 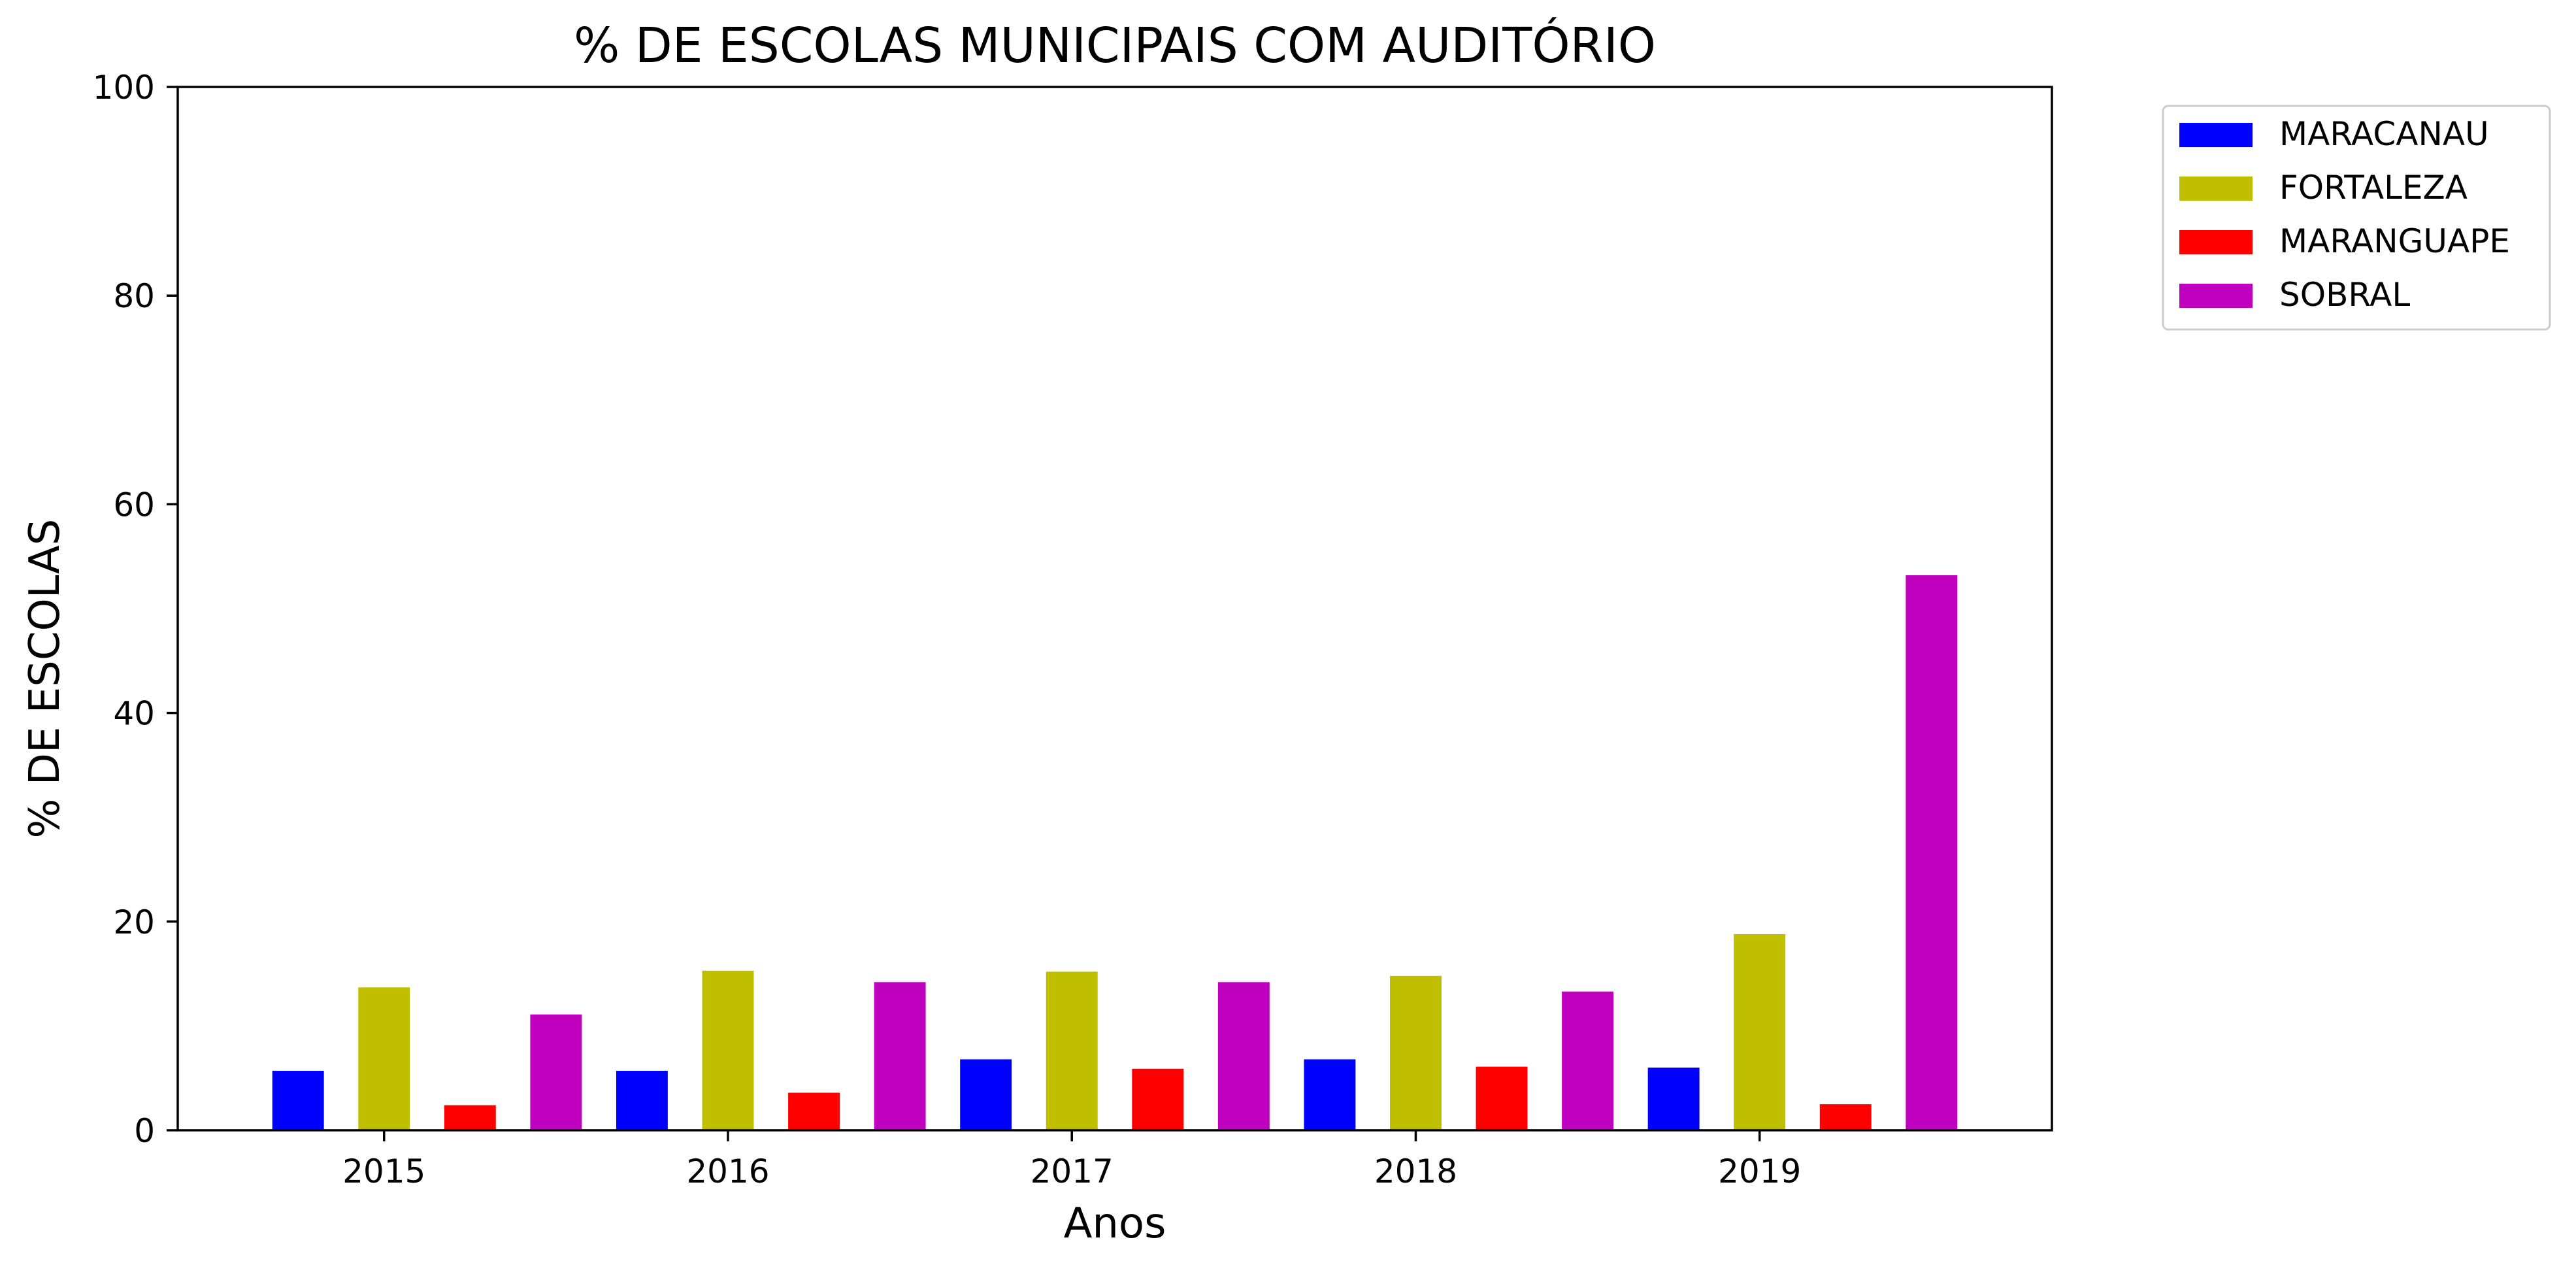 What do you see at coordinates (45, 679) in the screenshot?
I see `y-axis-label: % DE ESCOLAS` at bounding box center [45, 679].